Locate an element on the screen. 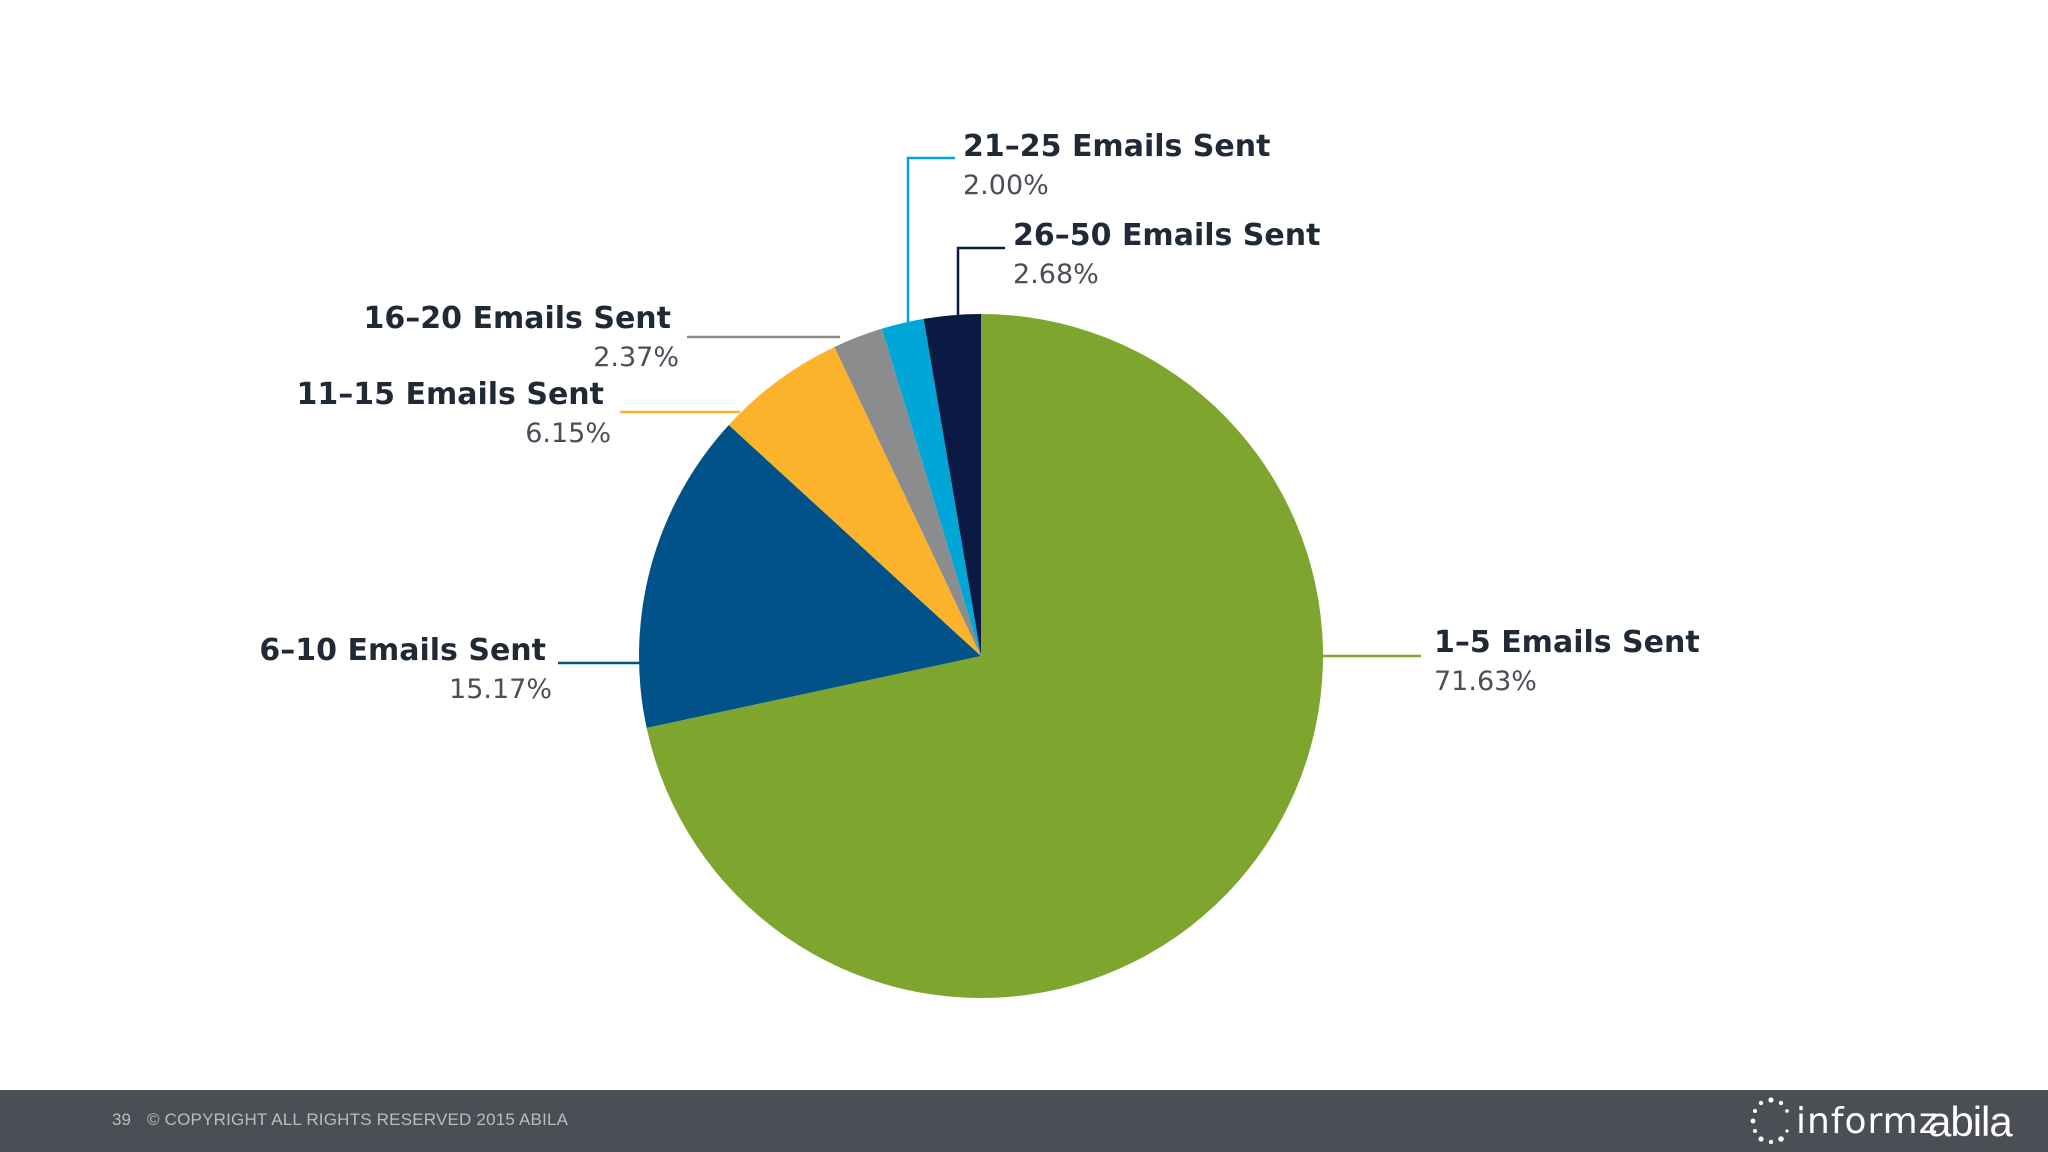  slice-label-21-25: 21–25 Emails Sent is located at coordinates (1116, 146).